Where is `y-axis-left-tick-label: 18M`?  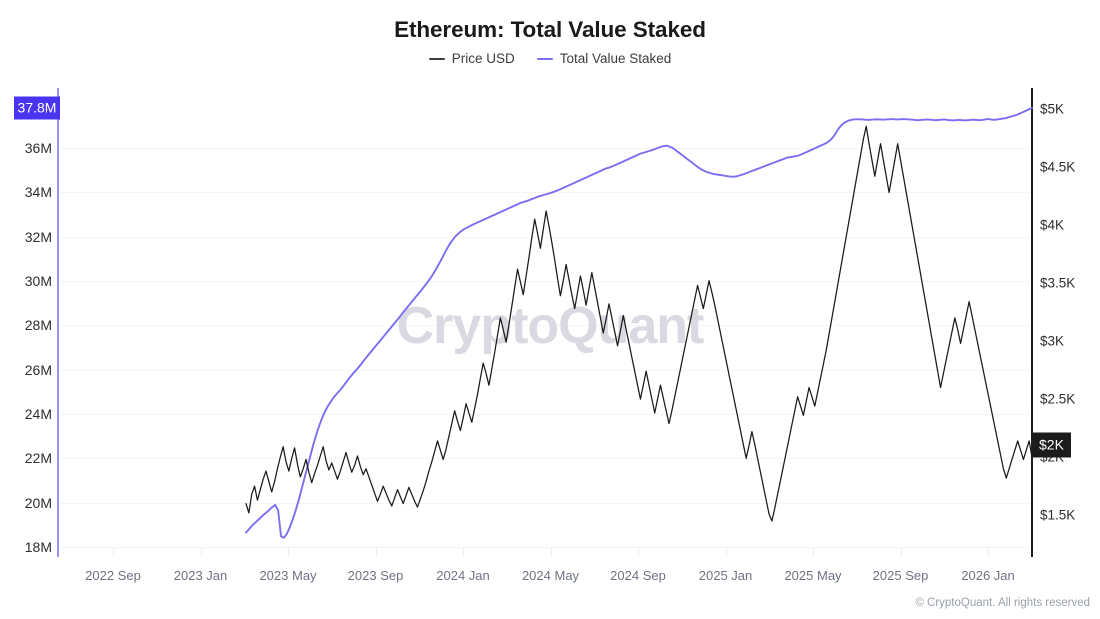 y-axis-left-tick-label: 18M is located at coordinates (38, 547).